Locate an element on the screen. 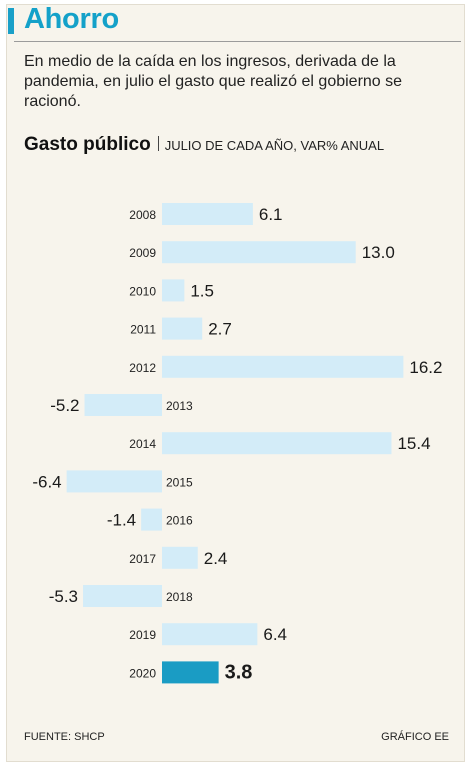 Image resolution: width=471 pixels, height=768 pixels. bar-2019 is located at coordinates (210, 634).